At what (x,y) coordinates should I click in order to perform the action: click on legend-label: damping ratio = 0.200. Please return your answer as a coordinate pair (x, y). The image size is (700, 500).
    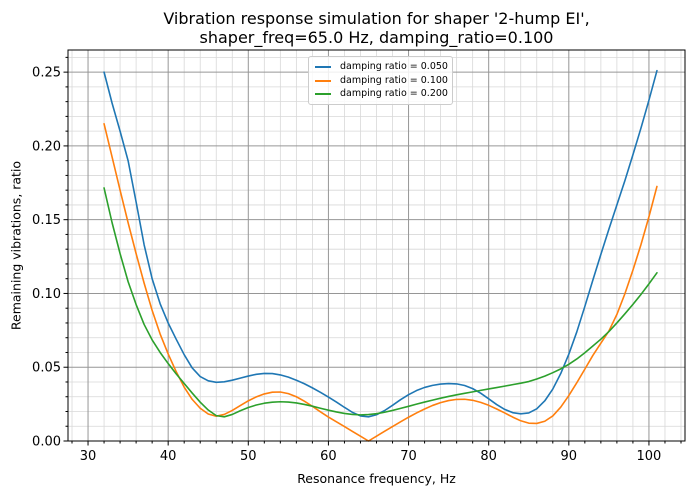
    Looking at the image, I should click on (394, 94).